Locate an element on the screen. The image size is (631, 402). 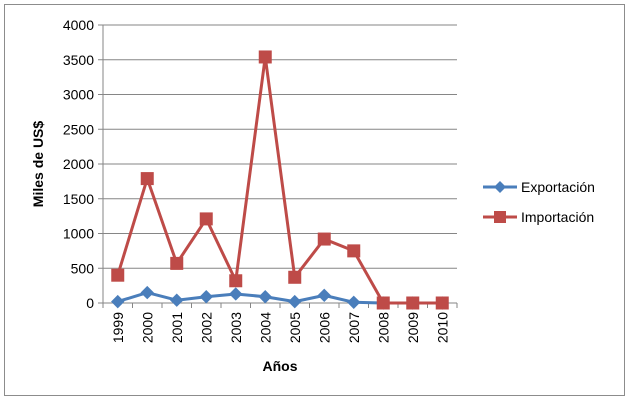
x-tick-label: 2010 is located at coordinates (442, 327).